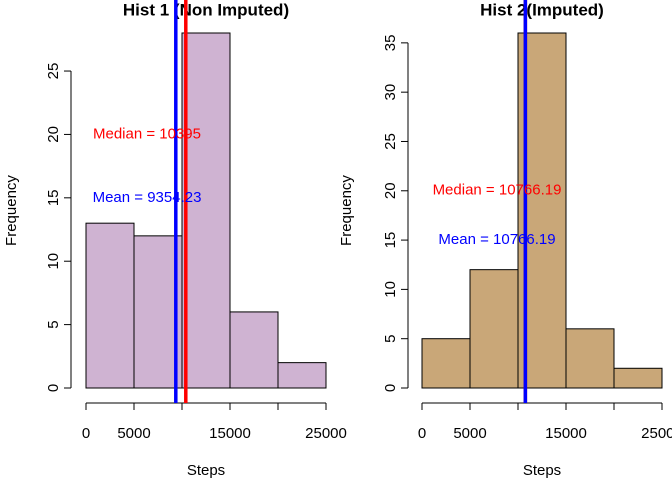 The height and width of the screenshot is (480, 672). Describe the element at coordinates (147, 133) in the screenshot. I see `stat-label: Median = 10395` at that location.